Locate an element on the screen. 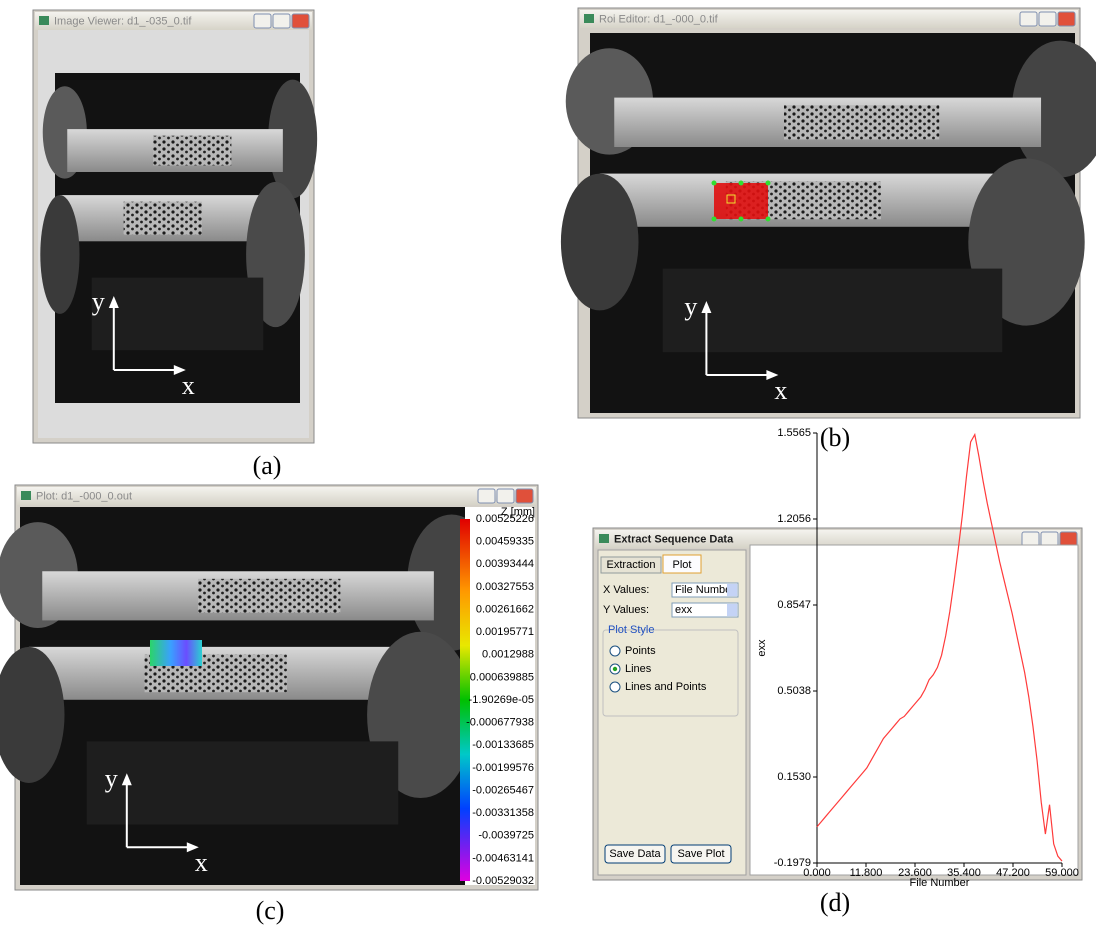 The image size is (1096, 931). colorbar is located at coordinates (465, 700).